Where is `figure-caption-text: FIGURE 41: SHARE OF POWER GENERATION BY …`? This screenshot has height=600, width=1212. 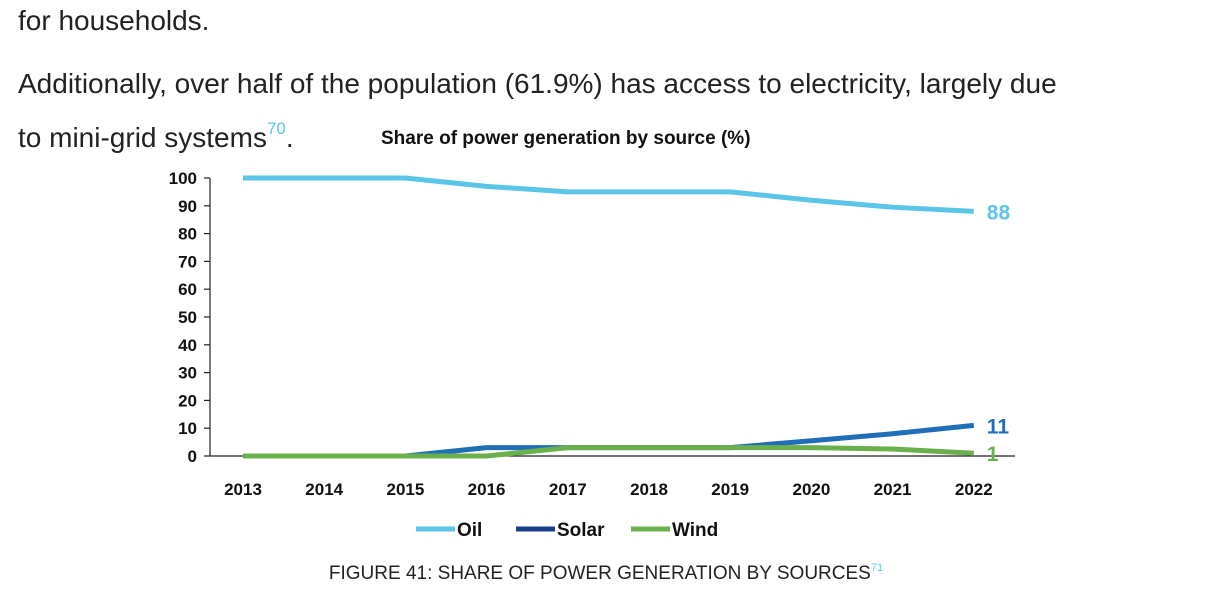
figure-caption-text: FIGURE 41: SHARE OF POWER GENERATION BY … is located at coordinates (599, 573).